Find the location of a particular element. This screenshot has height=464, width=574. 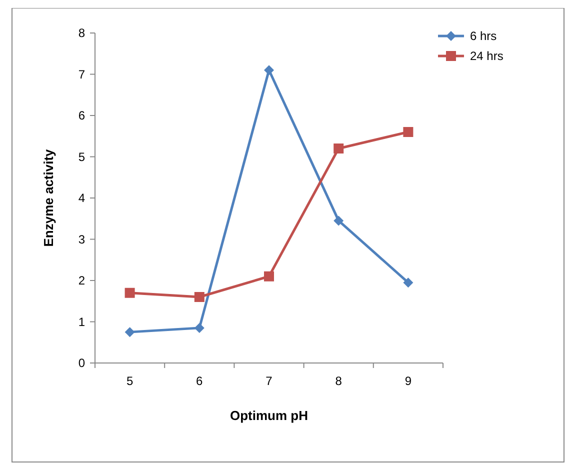

y-tick-label: 8 is located at coordinates (82, 33).